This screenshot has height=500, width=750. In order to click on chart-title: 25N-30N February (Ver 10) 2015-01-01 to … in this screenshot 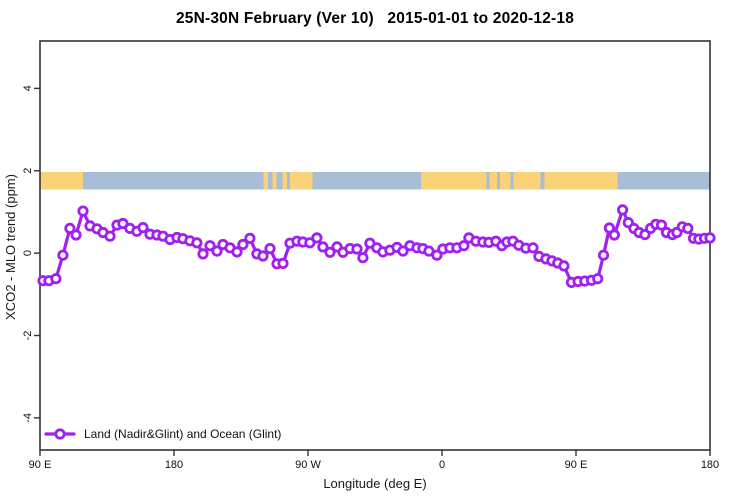, I will do `click(375, 18)`.